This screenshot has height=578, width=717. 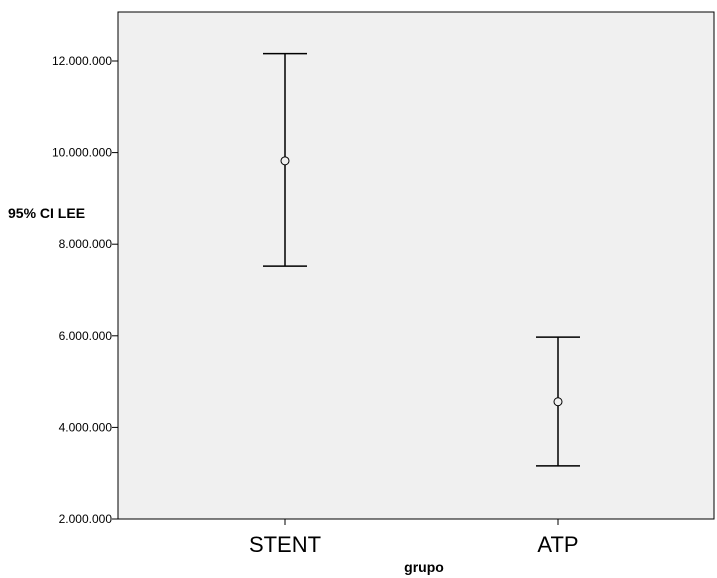 What do you see at coordinates (86, 336) in the screenshot?
I see `y-tick-label: 6.000.000` at bounding box center [86, 336].